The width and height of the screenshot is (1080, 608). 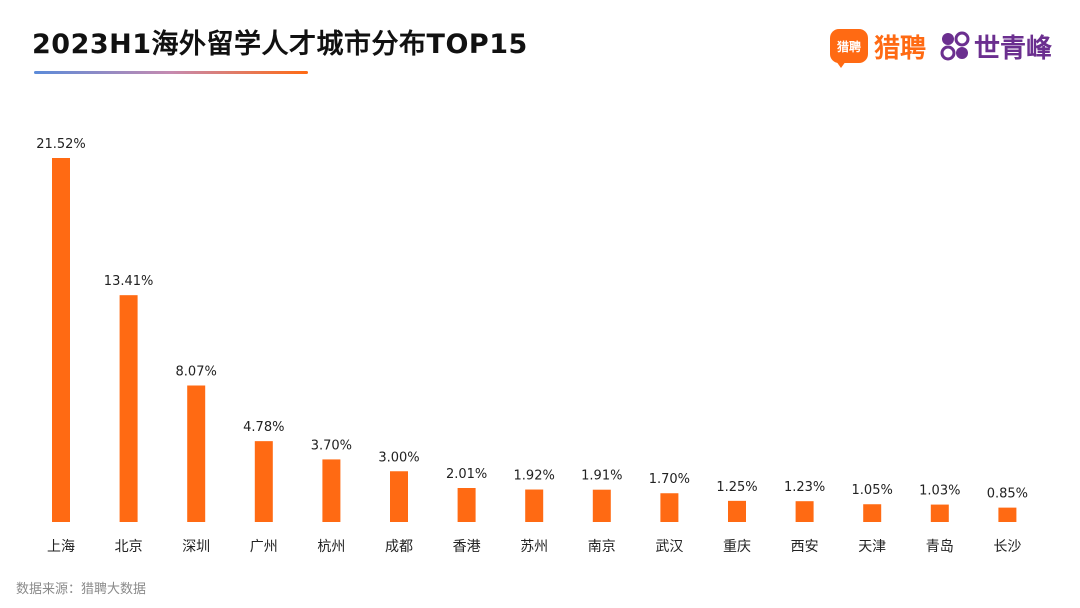 I want to click on category-label-11: 重庆, so click(x=737, y=547).